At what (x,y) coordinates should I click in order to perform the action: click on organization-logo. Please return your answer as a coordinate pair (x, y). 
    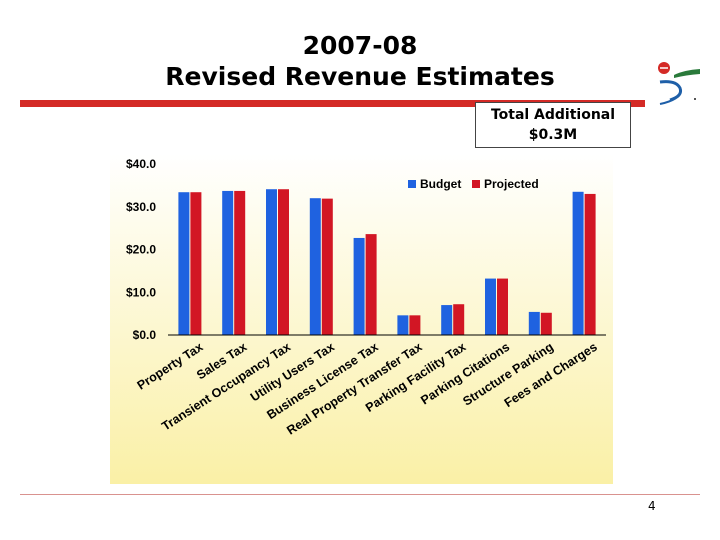
    Looking at the image, I should click on (679, 83).